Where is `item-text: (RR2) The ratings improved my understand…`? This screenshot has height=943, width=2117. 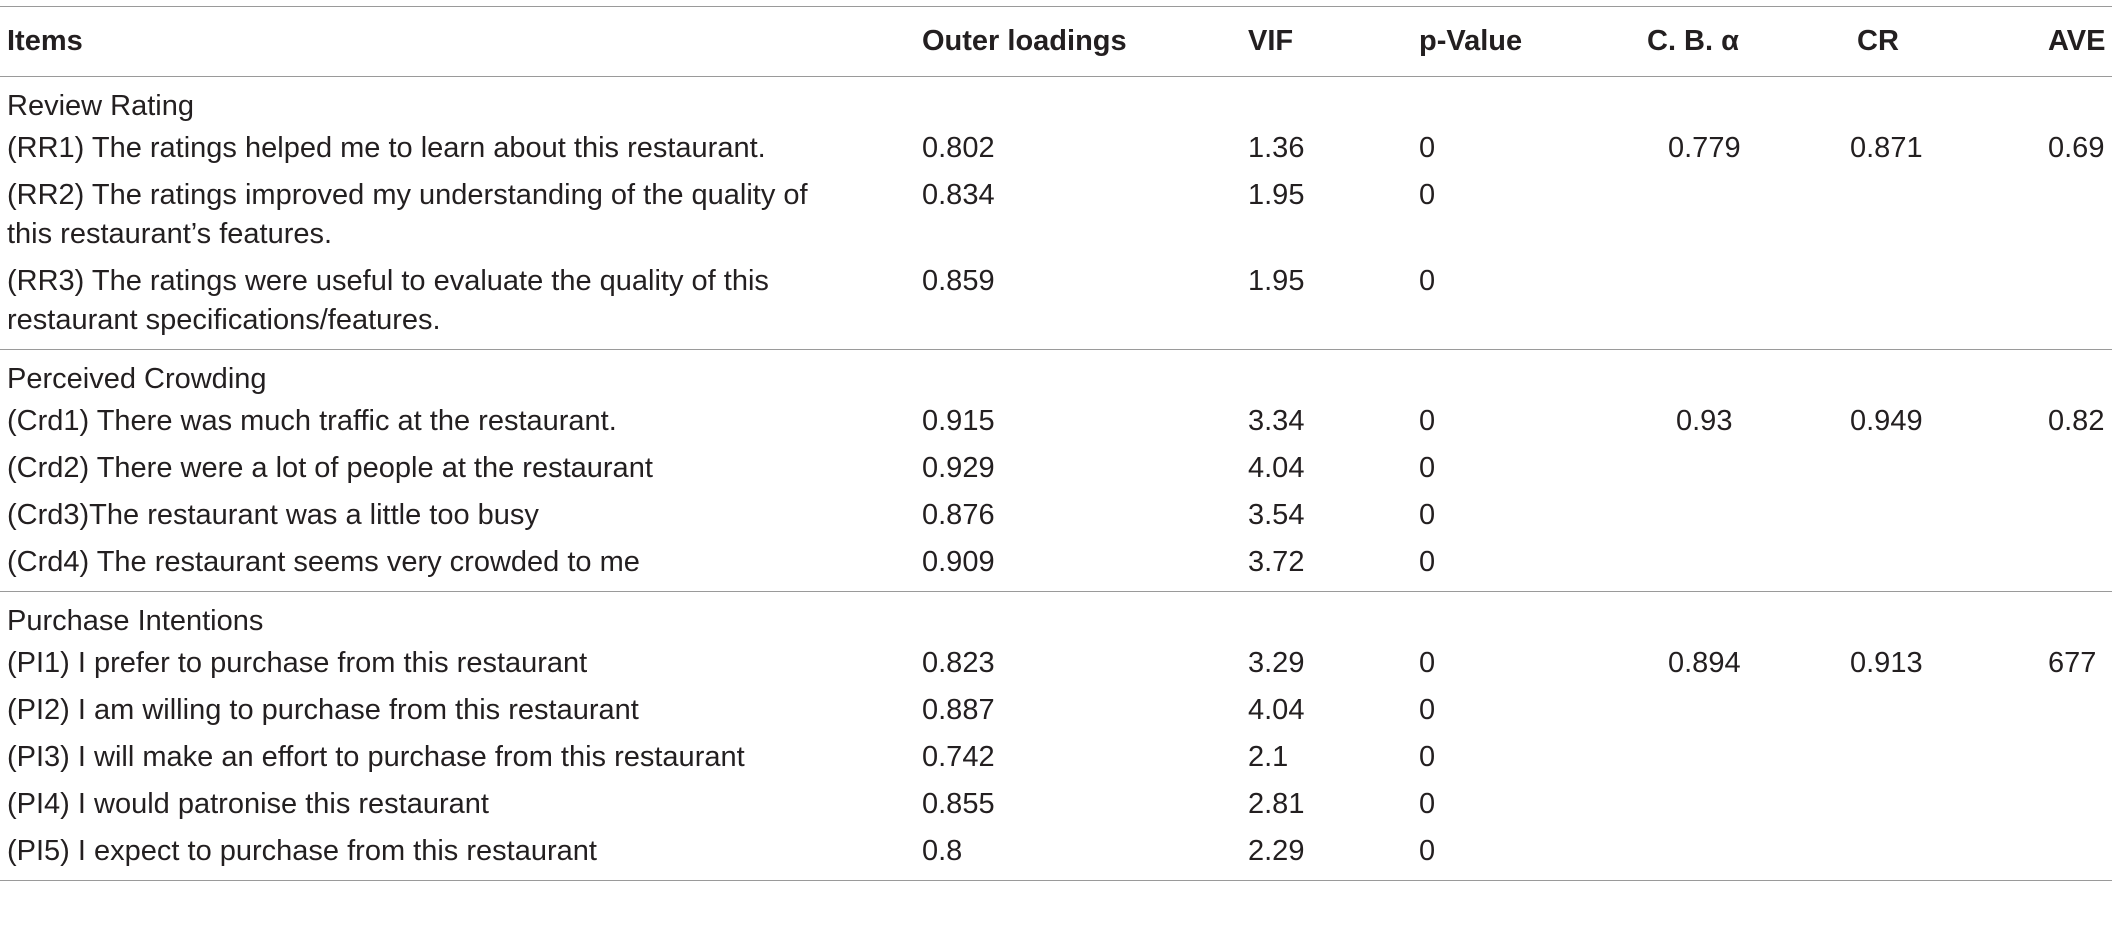 item-text: (RR2) The ratings improved my understand… is located at coordinates (407, 214).